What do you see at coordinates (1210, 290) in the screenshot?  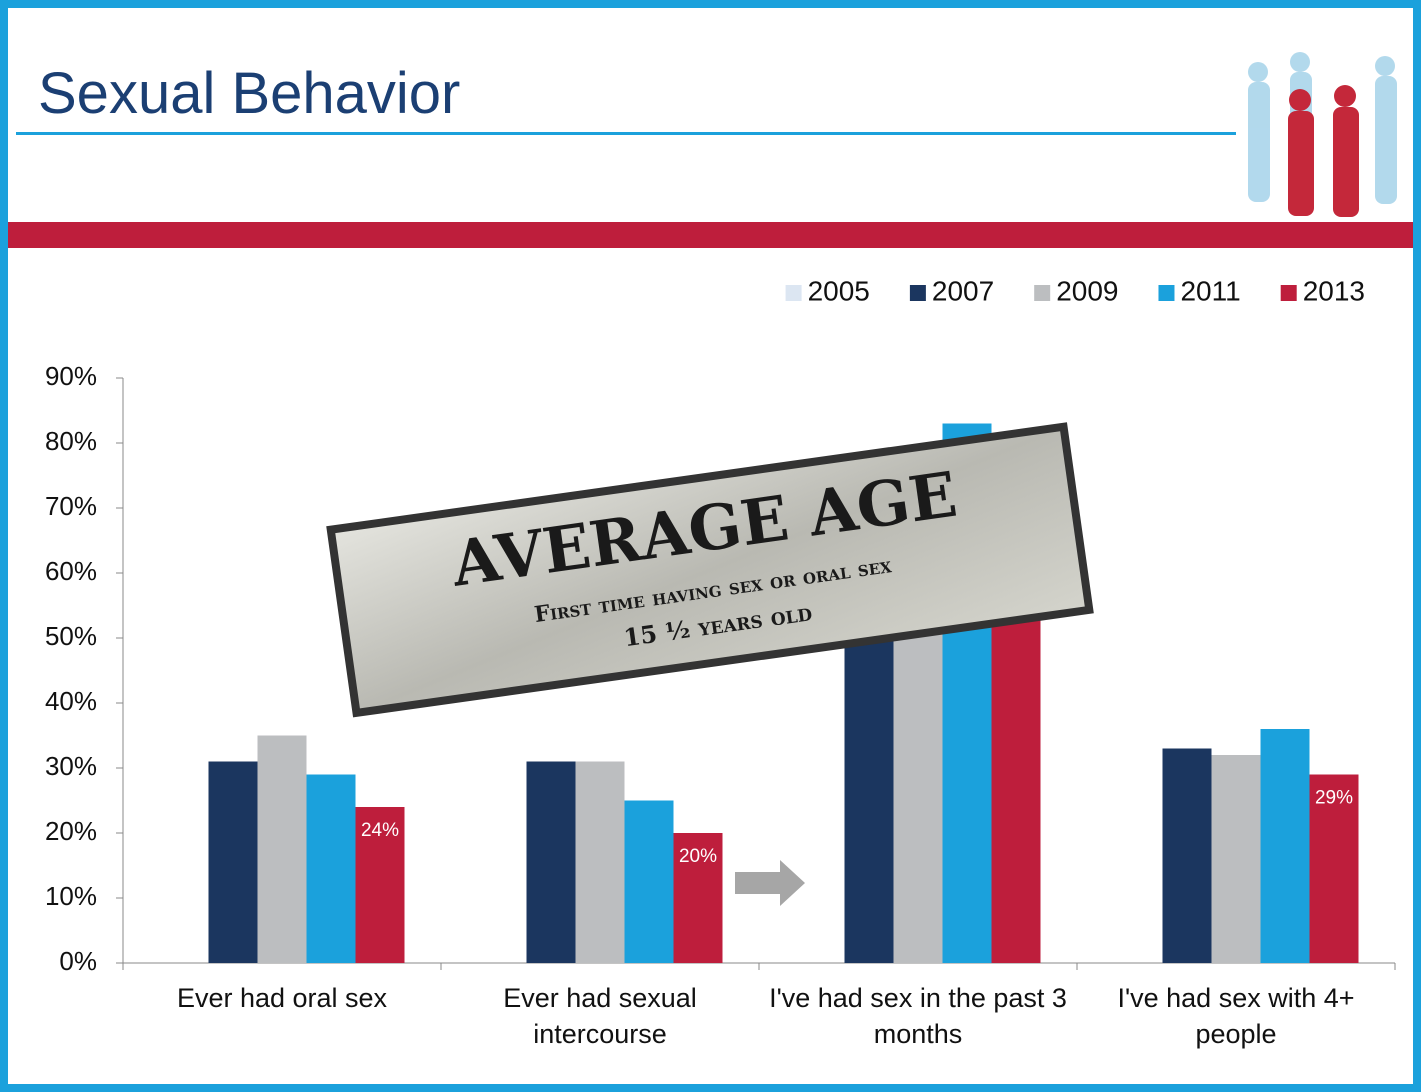 I see `legend-label: 2011` at bounding box center [1210, 290].